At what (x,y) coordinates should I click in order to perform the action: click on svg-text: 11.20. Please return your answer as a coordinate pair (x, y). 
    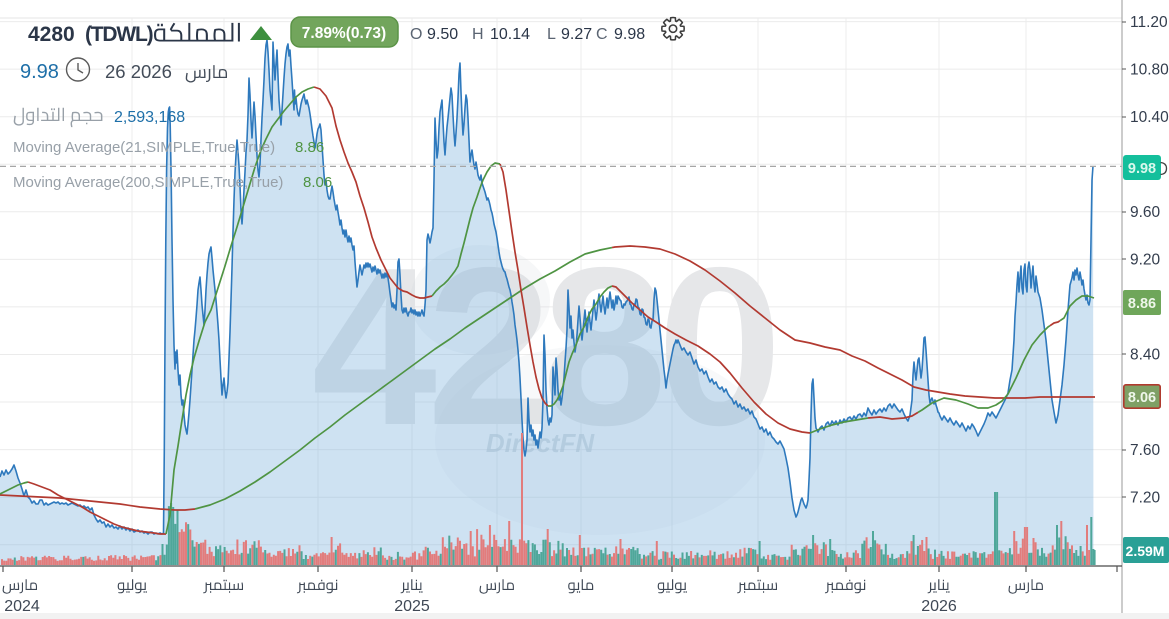
    Looking at the image, I should click on (1149, 22).